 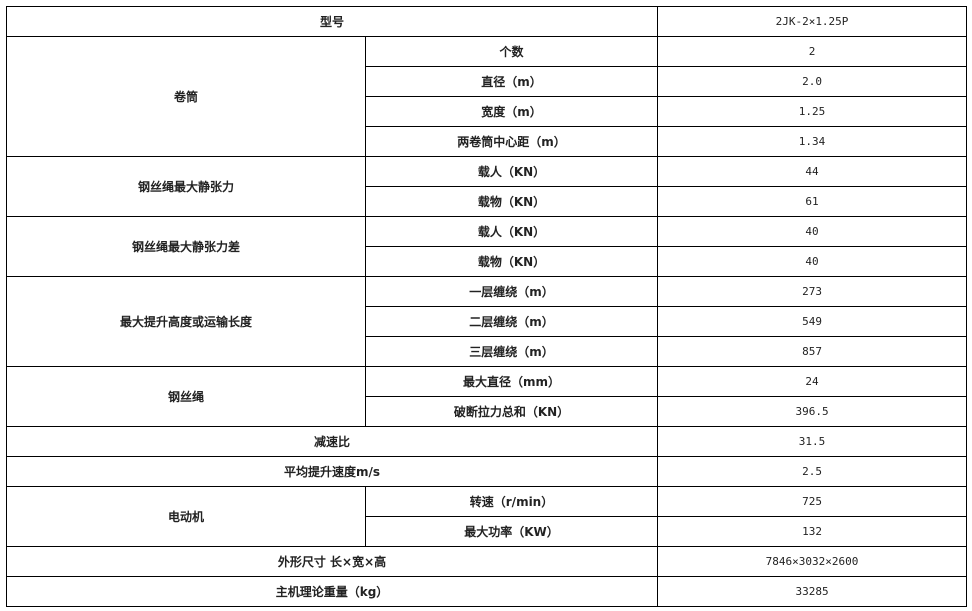 I want to click on group-label: 钢丝绳最大静张力, so click(x=186, y=186).